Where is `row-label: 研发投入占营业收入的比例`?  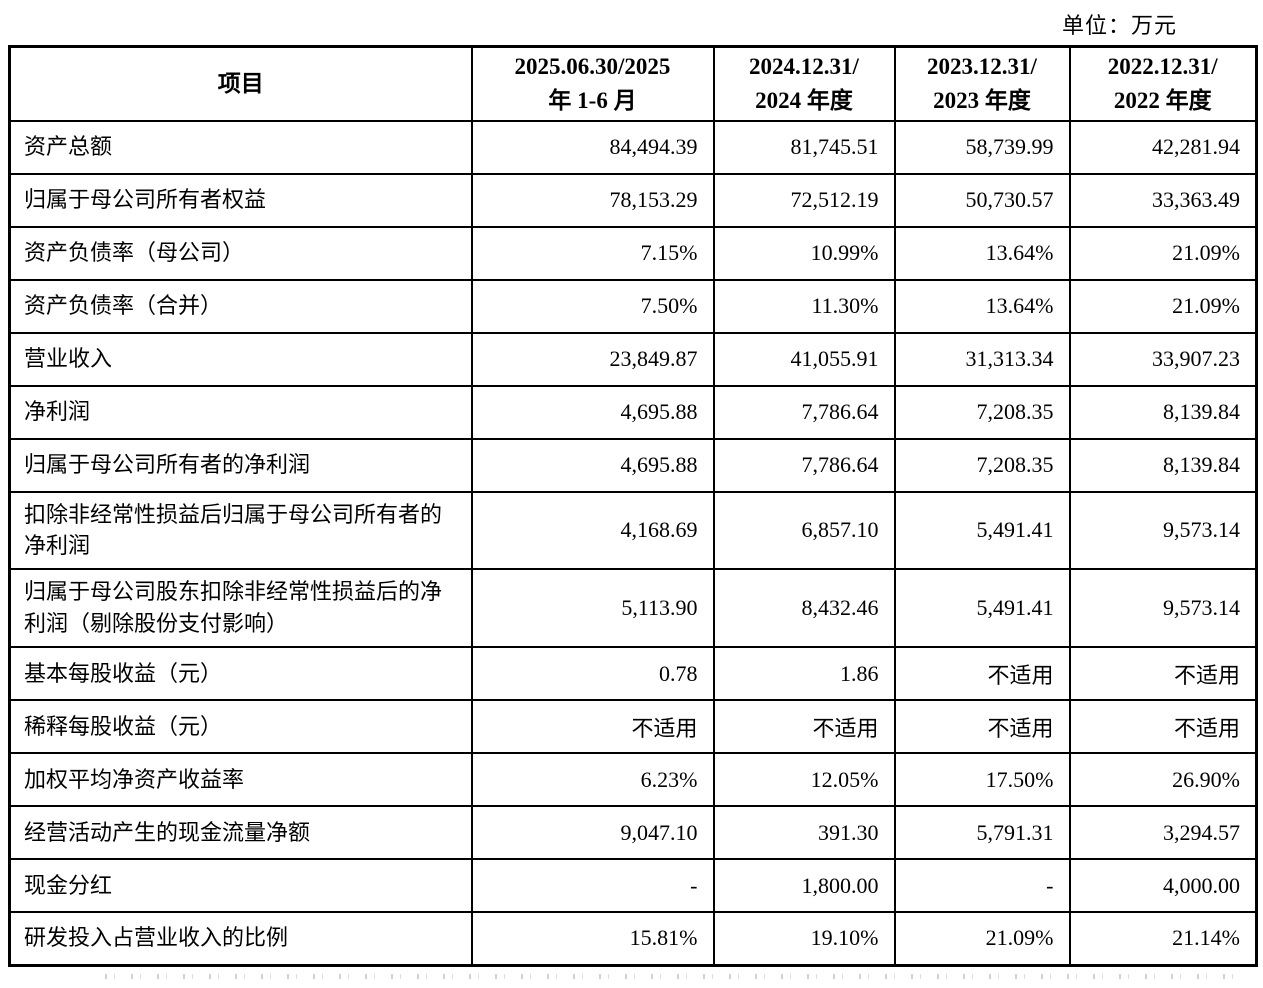
row-label: 研发投入占营业收入的比例 is located at coordinates (240, 939).